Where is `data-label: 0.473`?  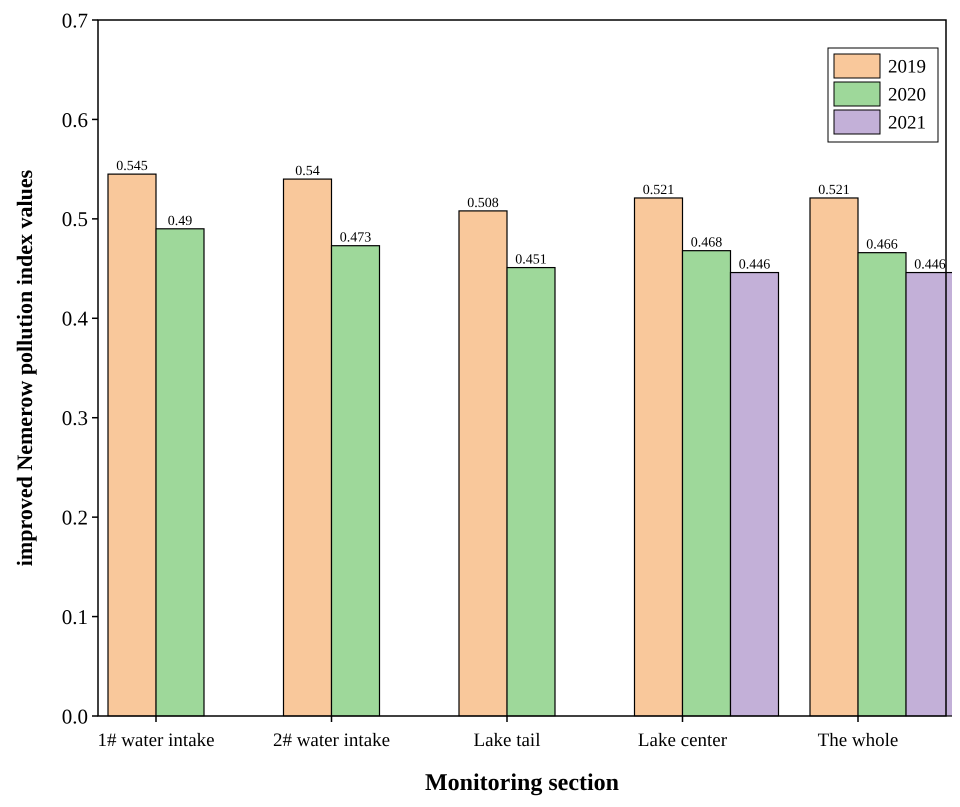 data-label: 0.473 is located at coordinates (356, 238).